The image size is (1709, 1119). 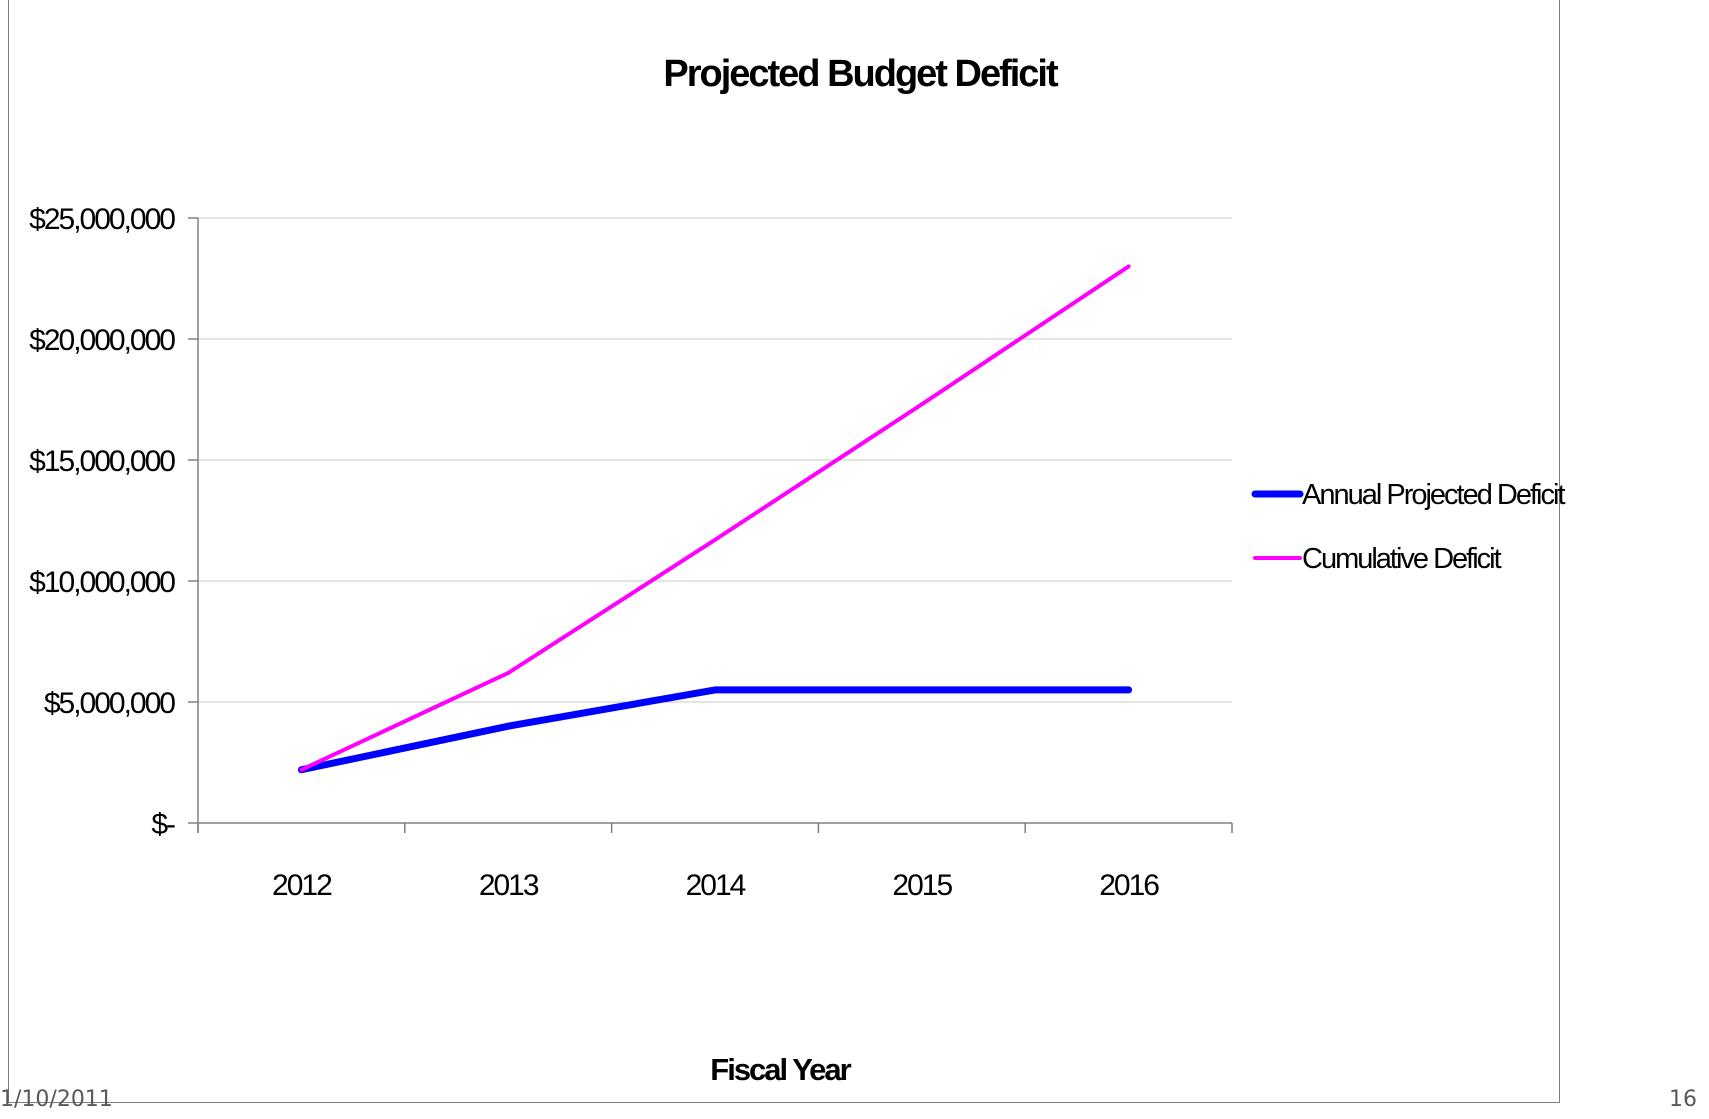 What do you see at coordinates (102, 582) in the screenshot?
I see `y-tick-label: $10,000,000` at bounding box center [102, 582].